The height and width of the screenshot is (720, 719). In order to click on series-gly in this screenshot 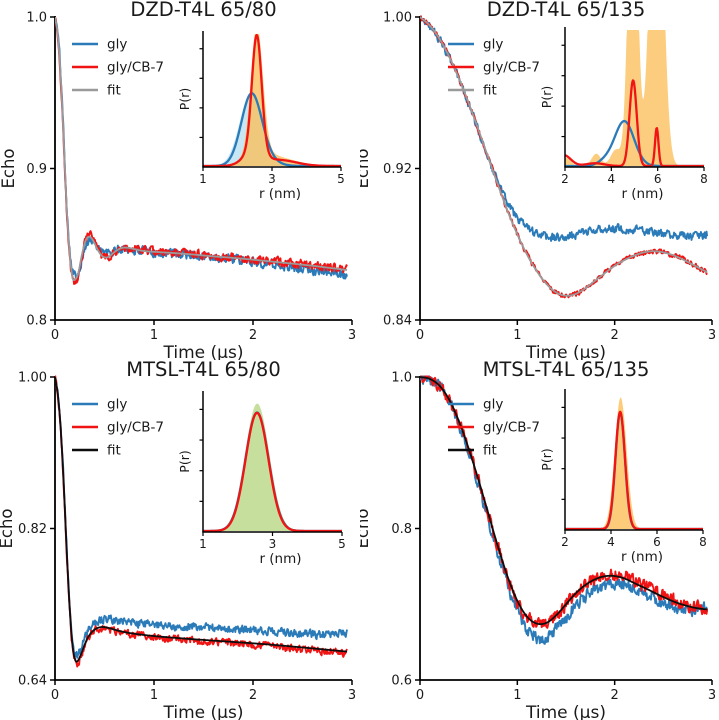, I will do `click(201, 149)`.